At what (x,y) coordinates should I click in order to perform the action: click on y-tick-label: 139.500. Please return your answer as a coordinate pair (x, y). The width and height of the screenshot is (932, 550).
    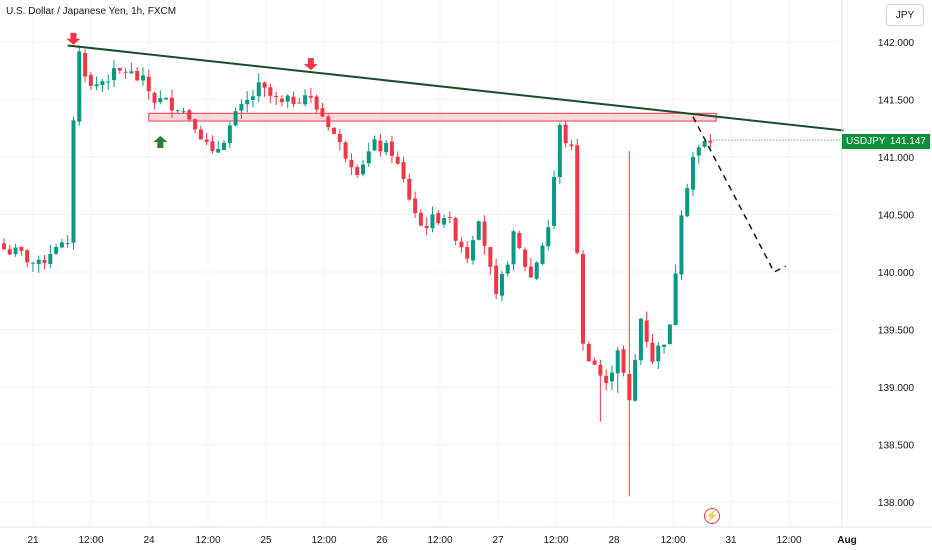
    Looking at the image, I should click on (896, 331).